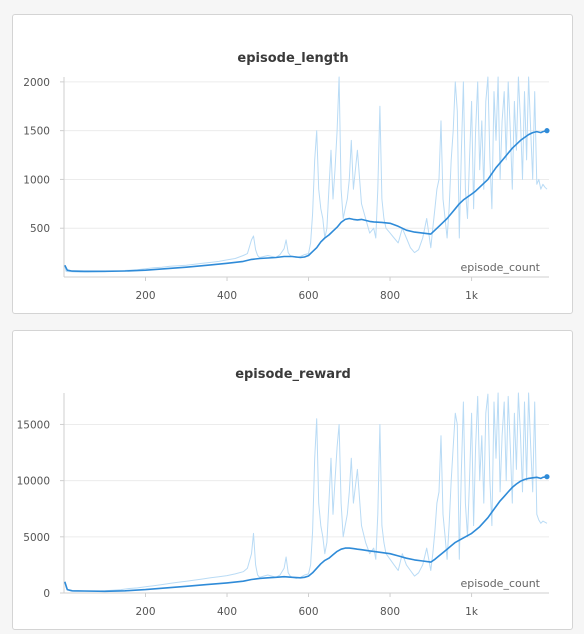 The image size is (584, 634). What do you see at coordinates (33, 425) in the screenshot?
I see `y-tick-label: 15000` at bounding box center [33, 425].